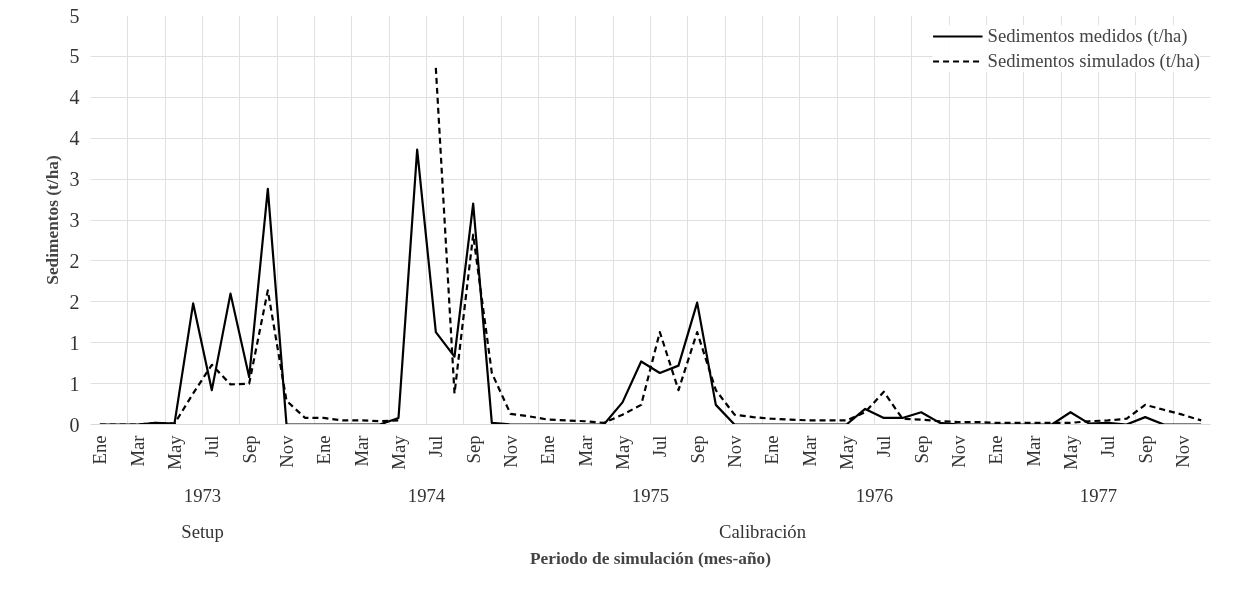 This screenshot has width=1250, height=607. What do you see at coordinates (874, 495) in the screenshot?
I see `text: 1976` at bounding box center [874, 495].